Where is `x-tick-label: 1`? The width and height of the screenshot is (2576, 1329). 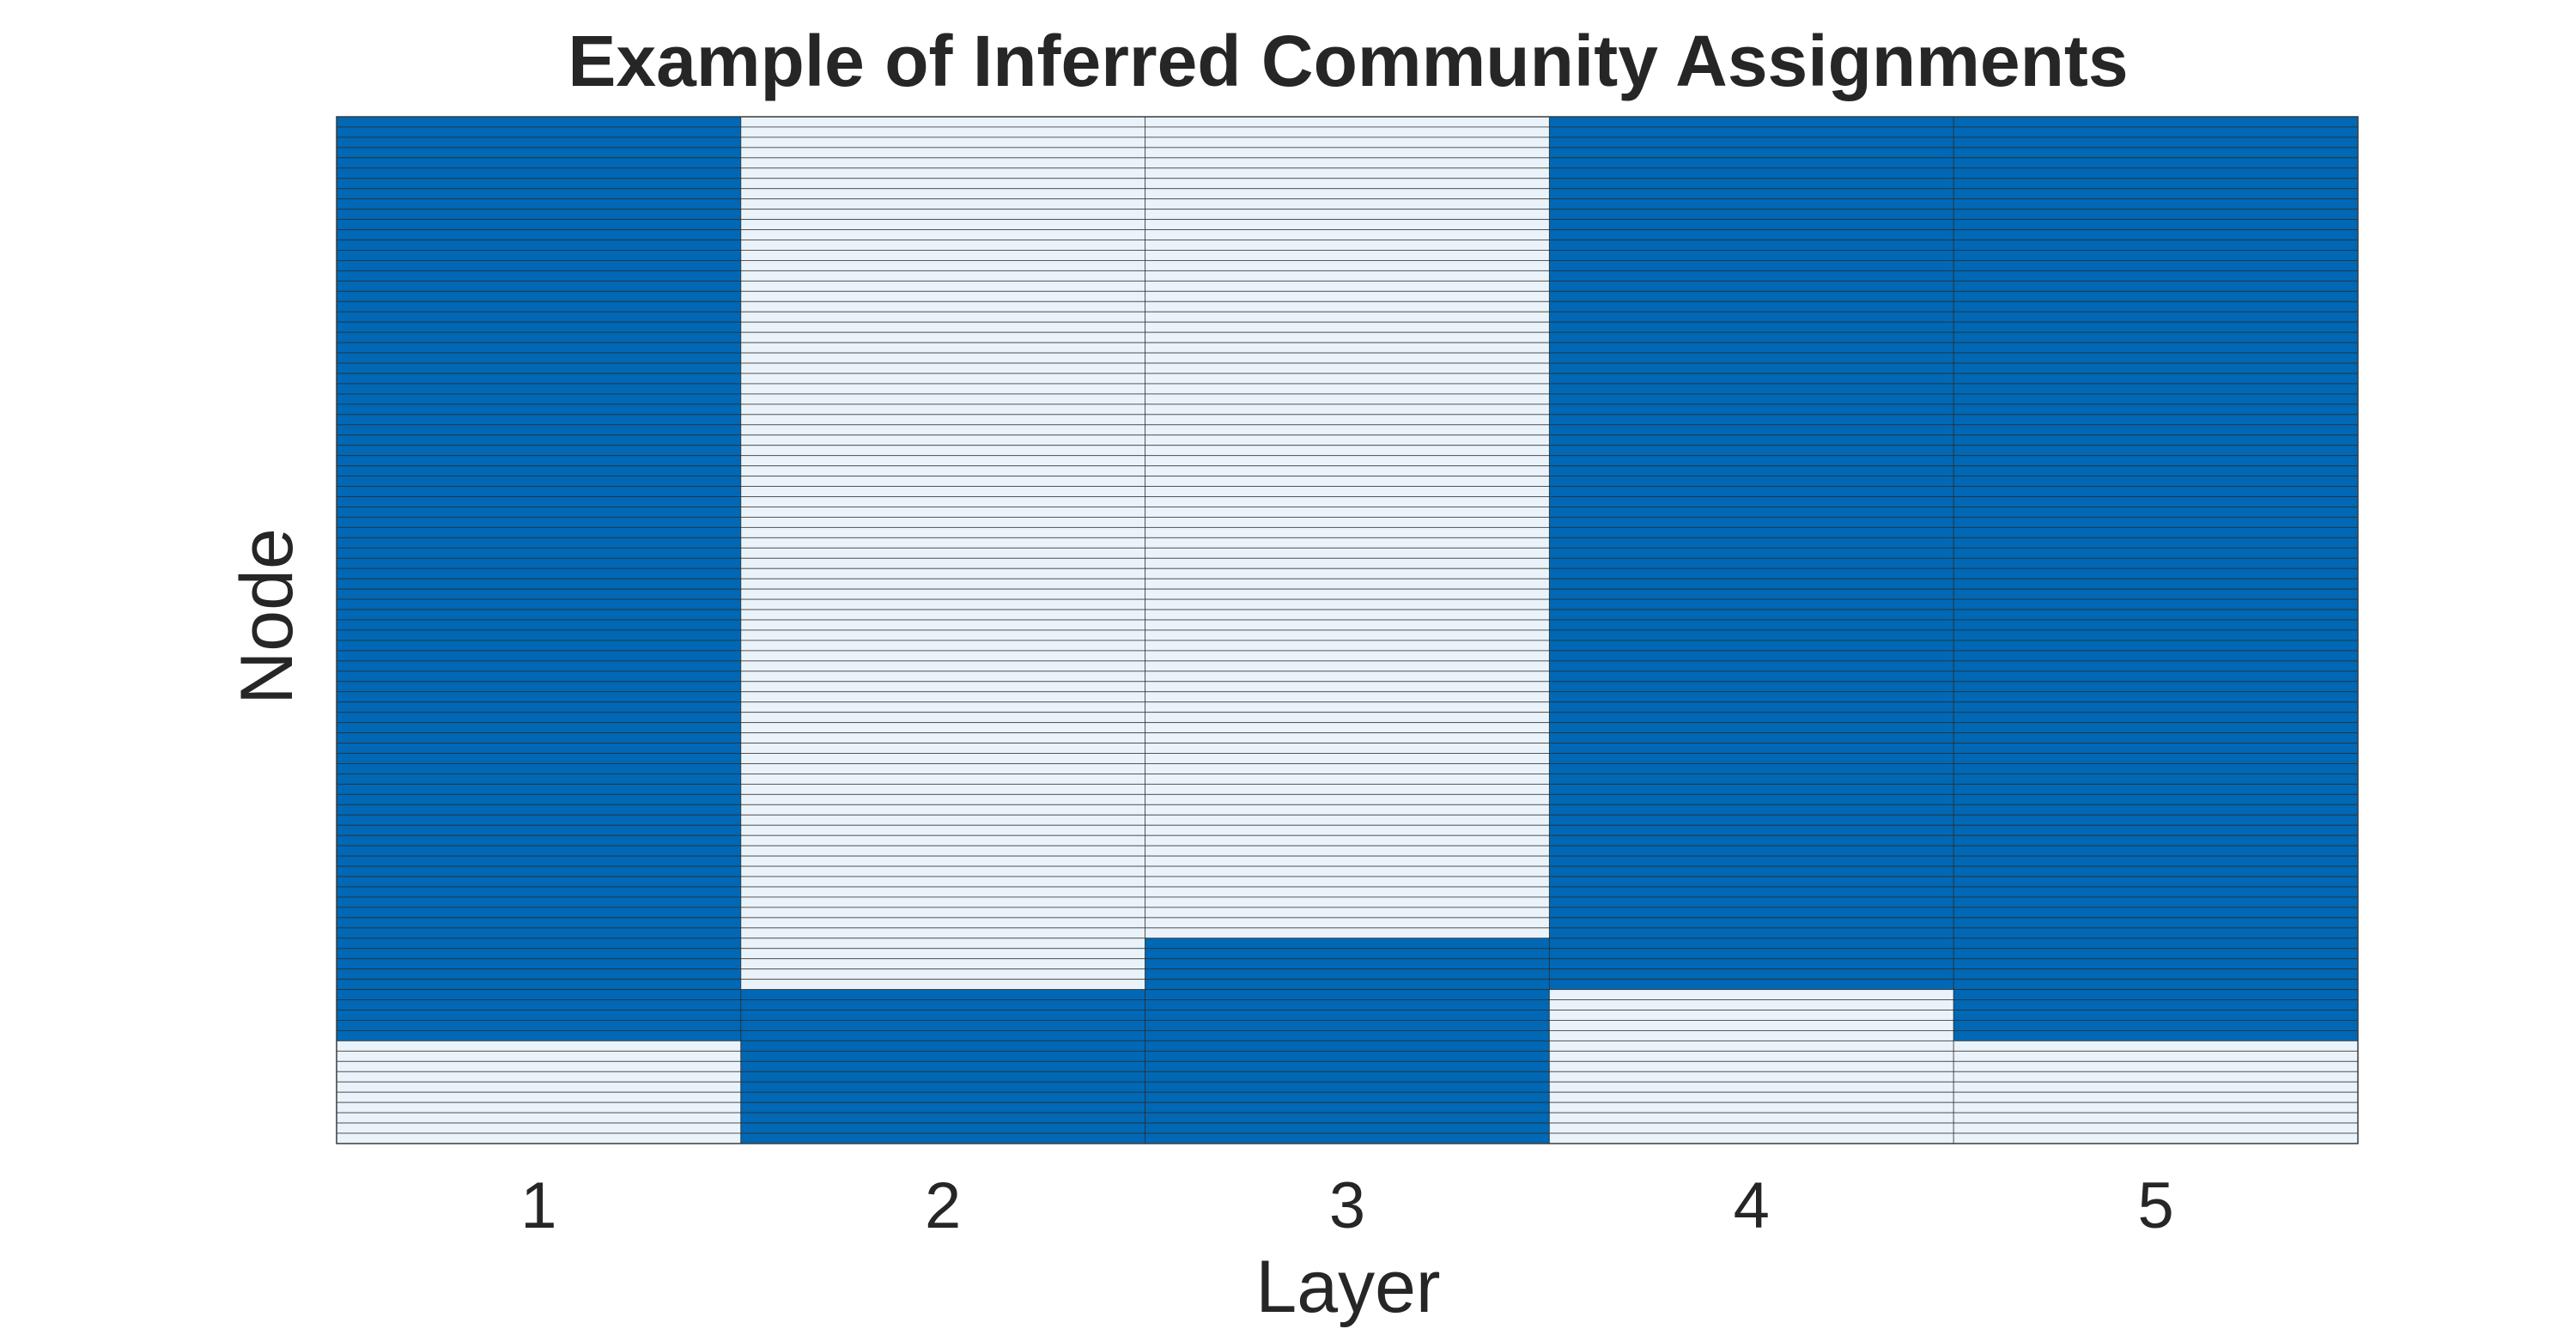 x-tick-label: 1 is located at coordinates (538, 1205).